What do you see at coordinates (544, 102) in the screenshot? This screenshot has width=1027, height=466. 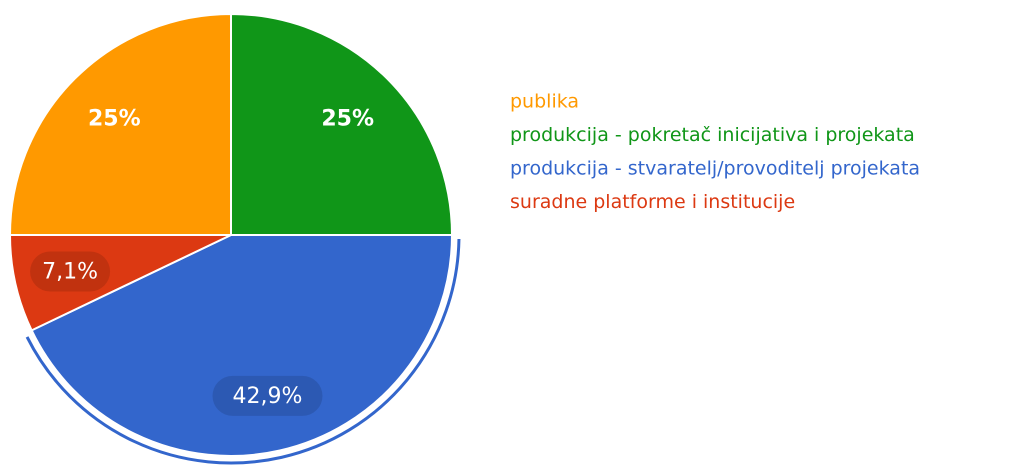 I see `legend-entry: publika` at bounding box center [544, 102].